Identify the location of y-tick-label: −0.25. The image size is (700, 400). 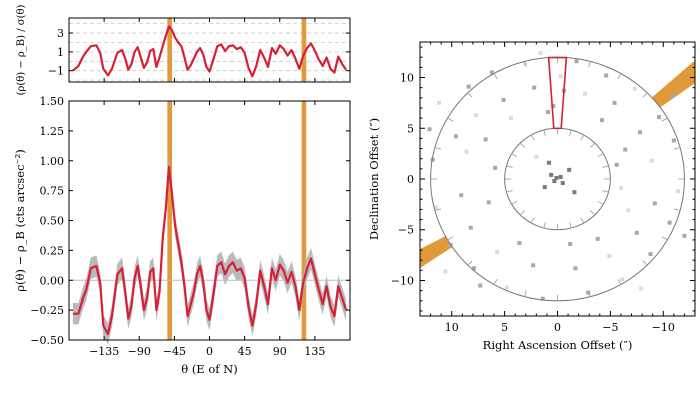
(47, 310).